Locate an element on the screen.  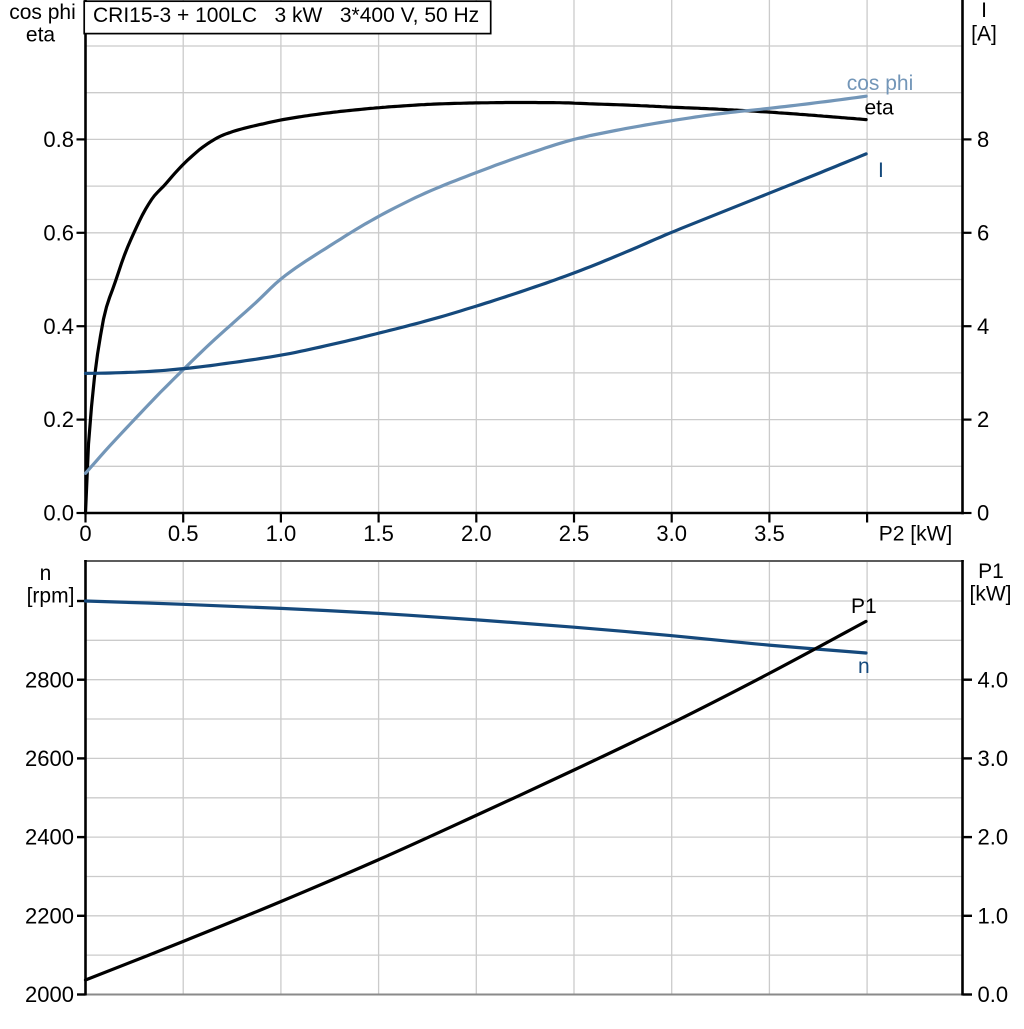
svg-text: 1.5 is located at coordinates (378, 533).